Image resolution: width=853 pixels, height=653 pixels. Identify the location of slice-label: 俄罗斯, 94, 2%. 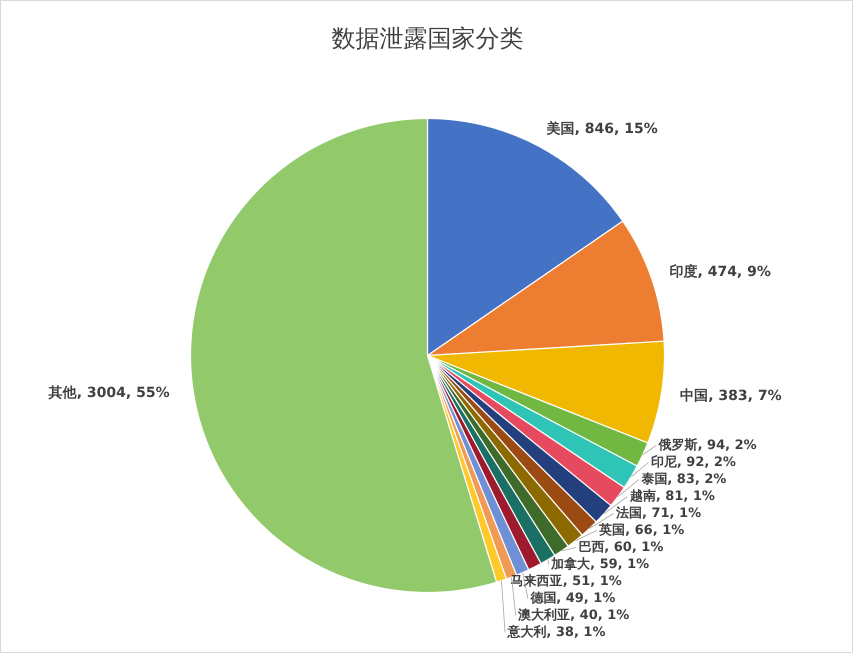
(707, 445).